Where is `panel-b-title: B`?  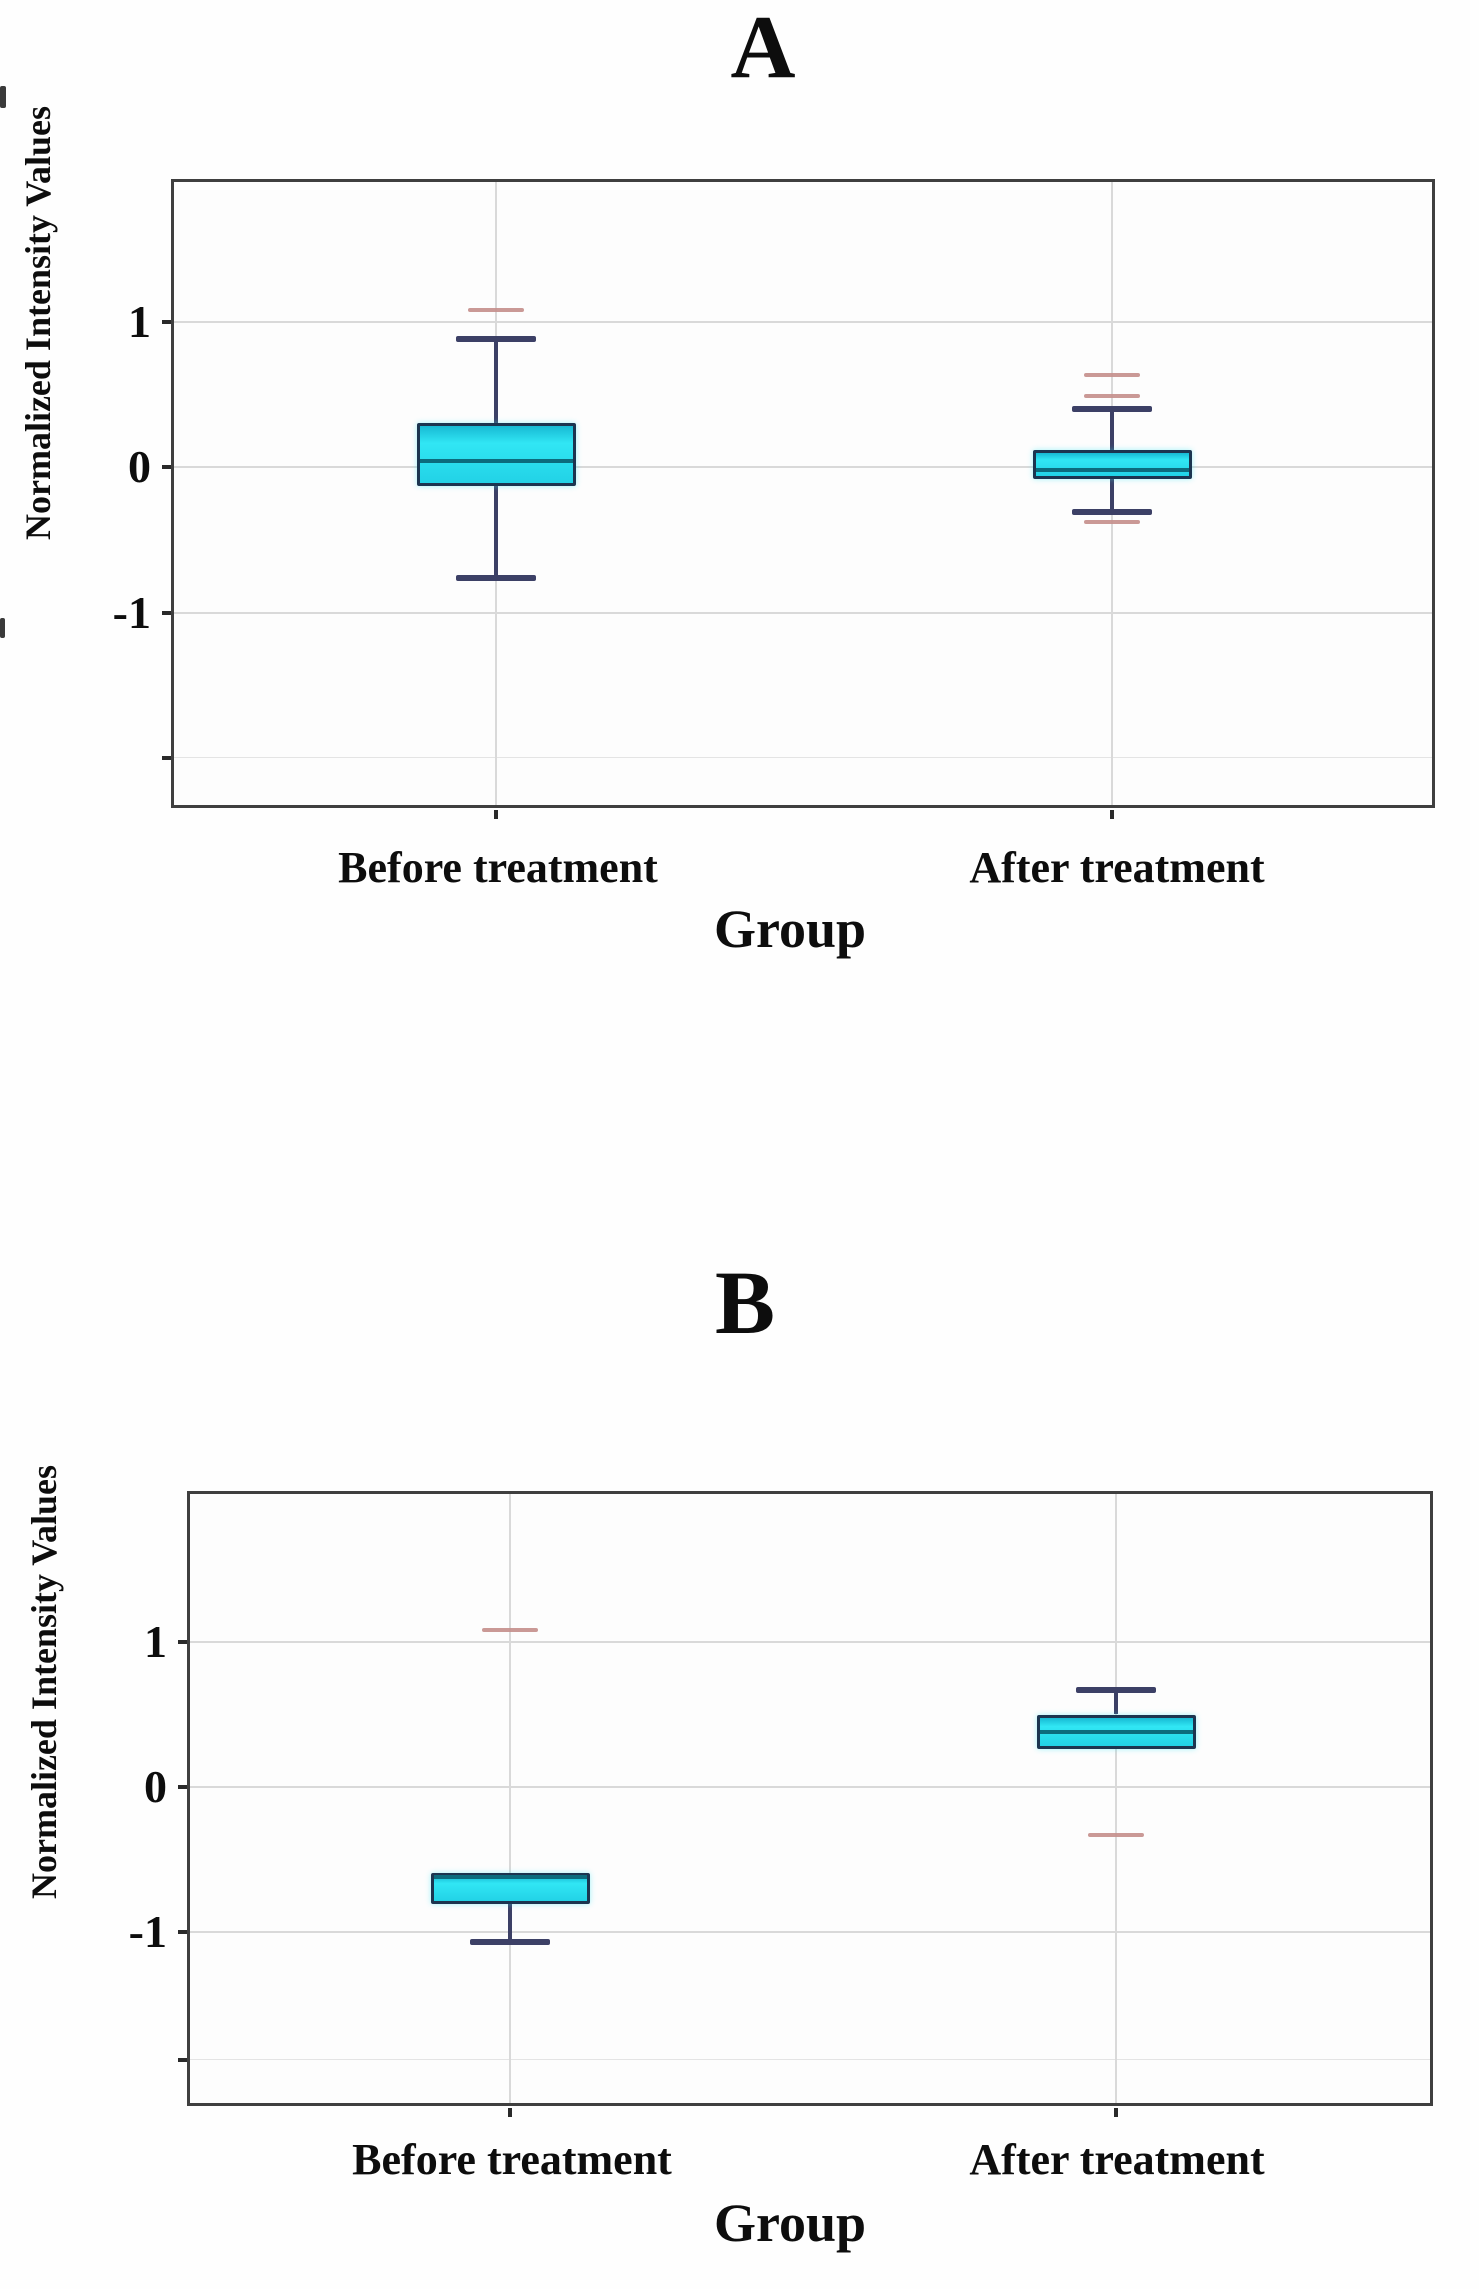 panel-b-title: B is located at coordinates (745, 1303).